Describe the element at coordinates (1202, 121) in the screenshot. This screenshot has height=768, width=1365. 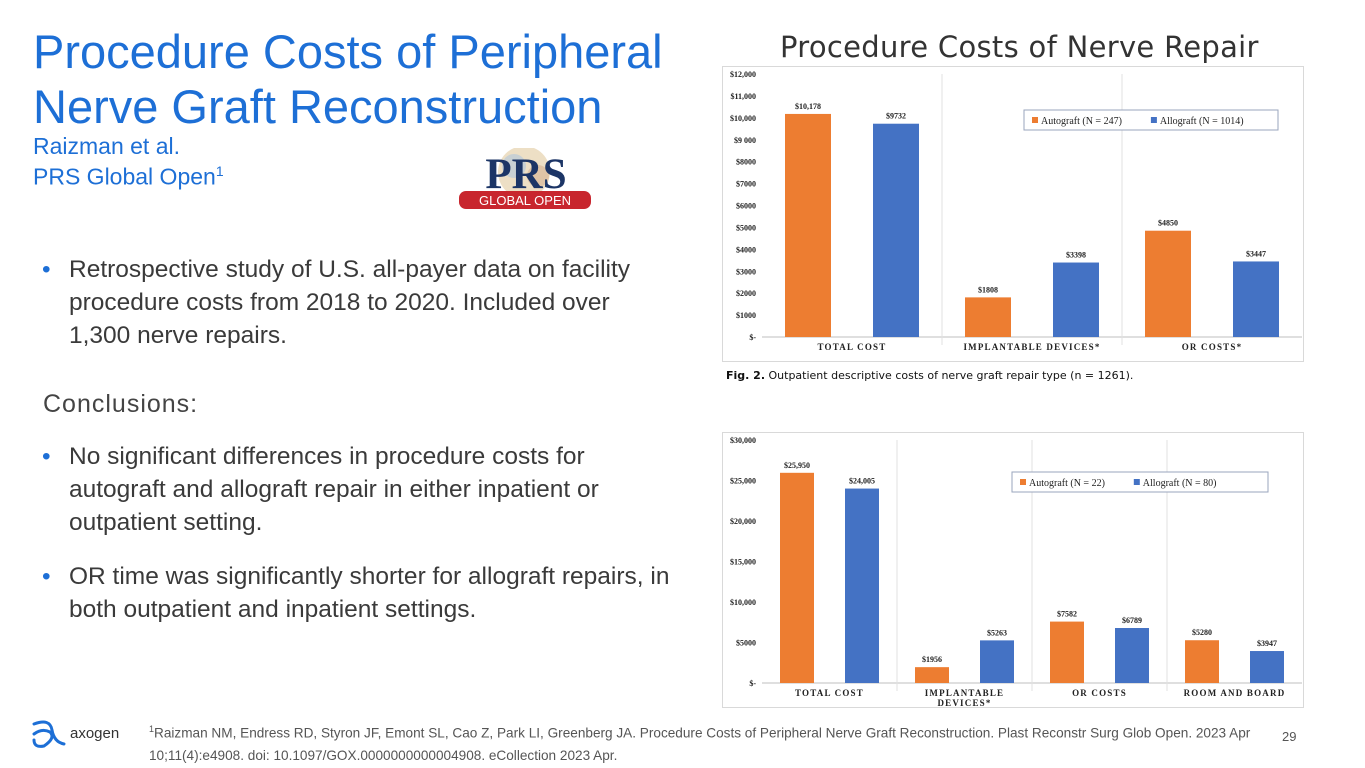
I see `legend-label: Allograft (N = 1014)` at that location.